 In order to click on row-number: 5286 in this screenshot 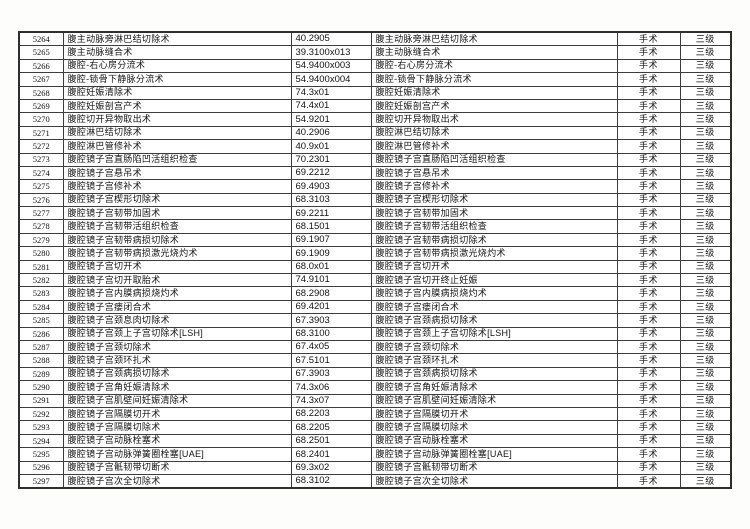, I will do `click(41, 333)`.